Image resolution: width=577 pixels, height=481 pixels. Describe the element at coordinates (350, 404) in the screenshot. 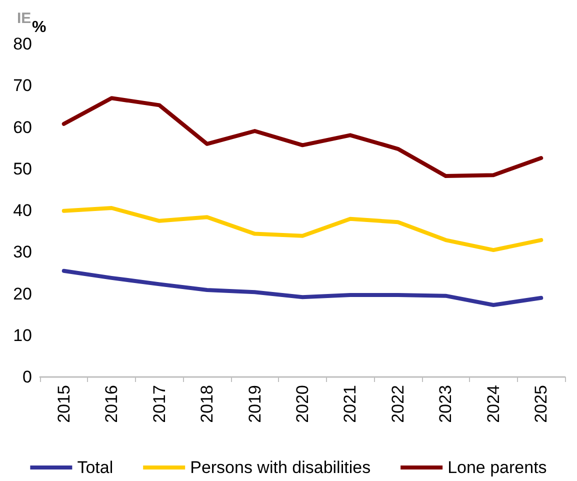

I see `x-tick-label: 2021` at that location.